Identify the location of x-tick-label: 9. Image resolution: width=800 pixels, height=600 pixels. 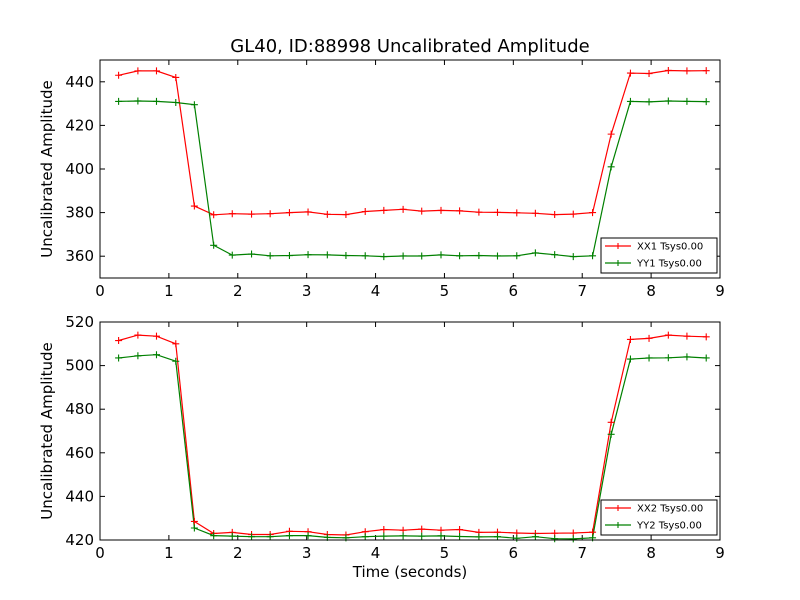
(720, 553).